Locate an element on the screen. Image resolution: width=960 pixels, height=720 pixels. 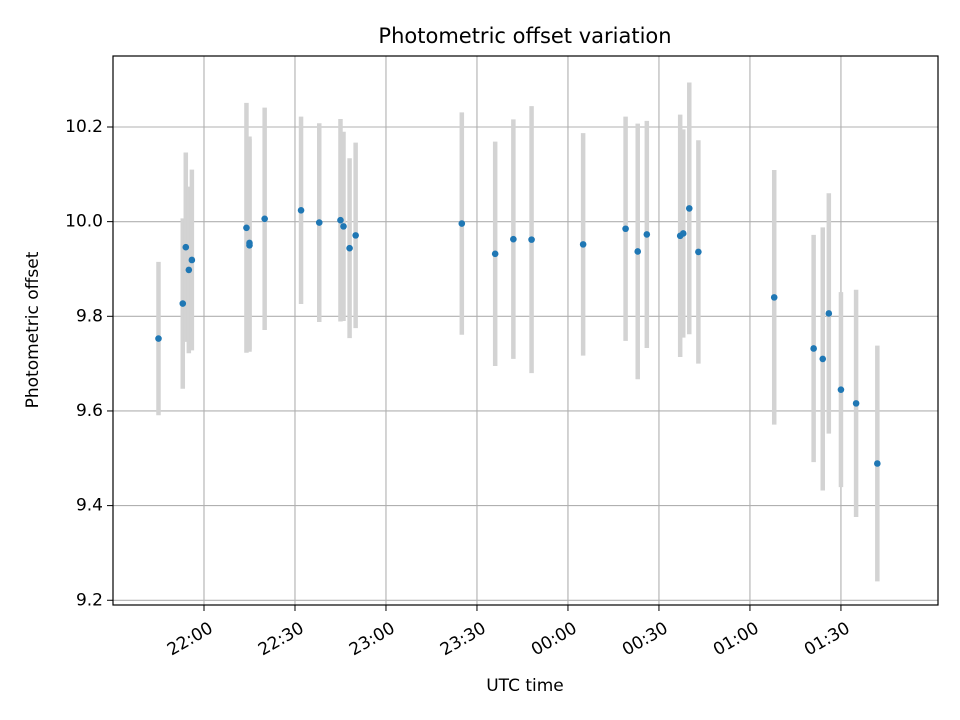
chart-title: Photometric offset variation is located at coordinates (524, 36).